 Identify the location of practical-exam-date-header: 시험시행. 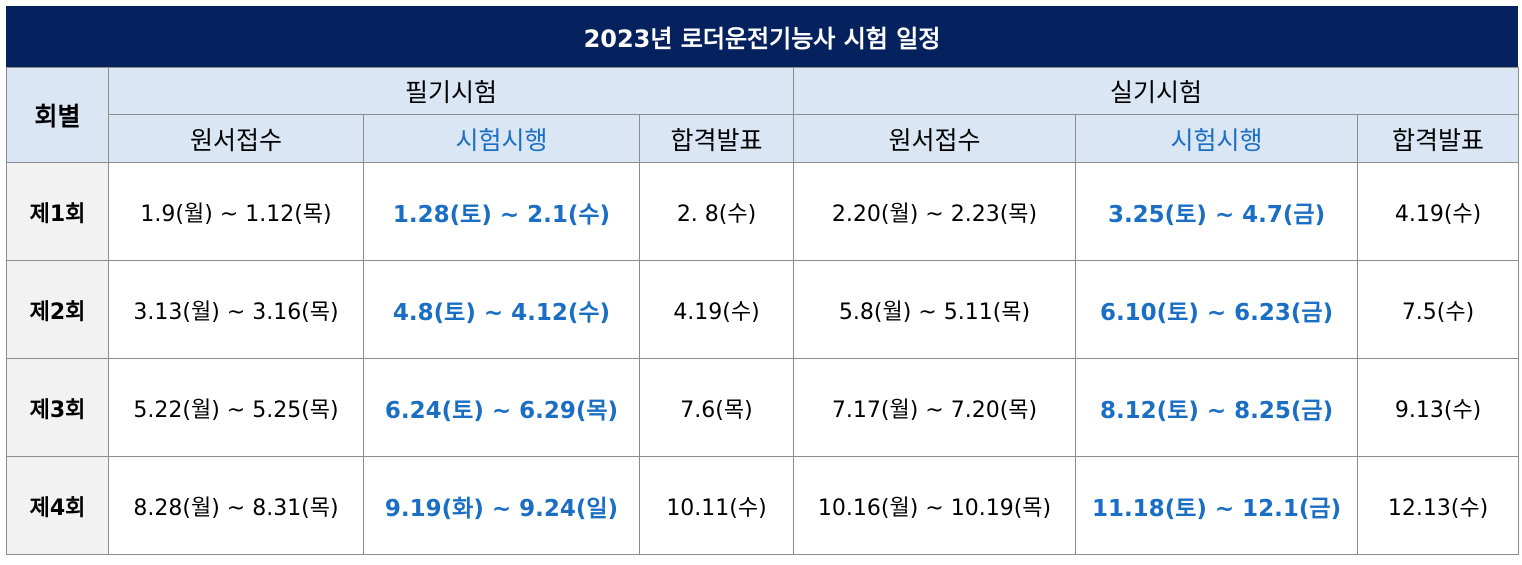
(1217, 138).